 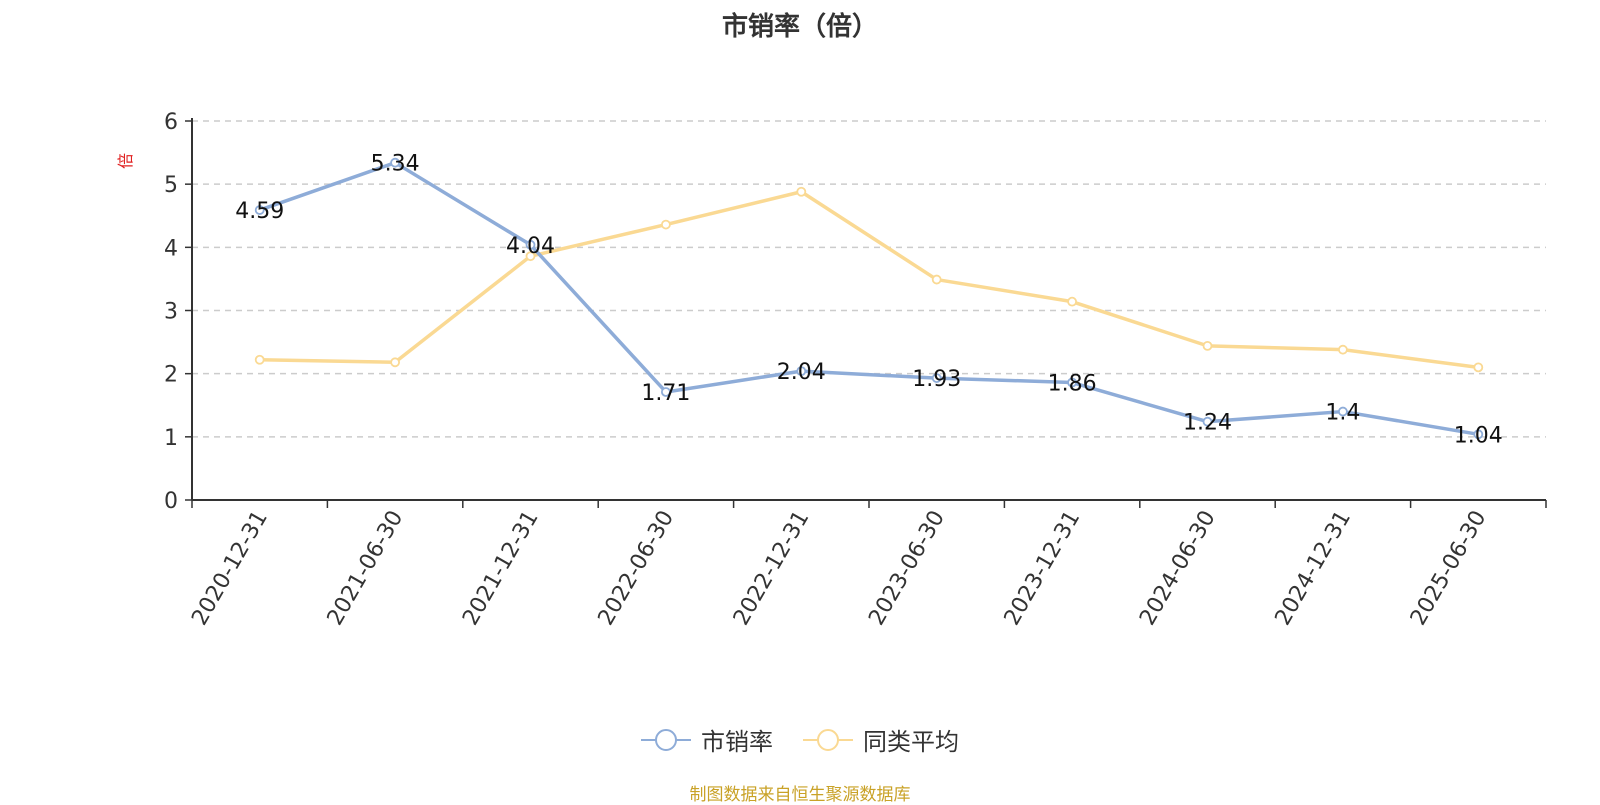 I want to click on x-tick-label-3: 2022-06-30, so click(x=637, y=568).